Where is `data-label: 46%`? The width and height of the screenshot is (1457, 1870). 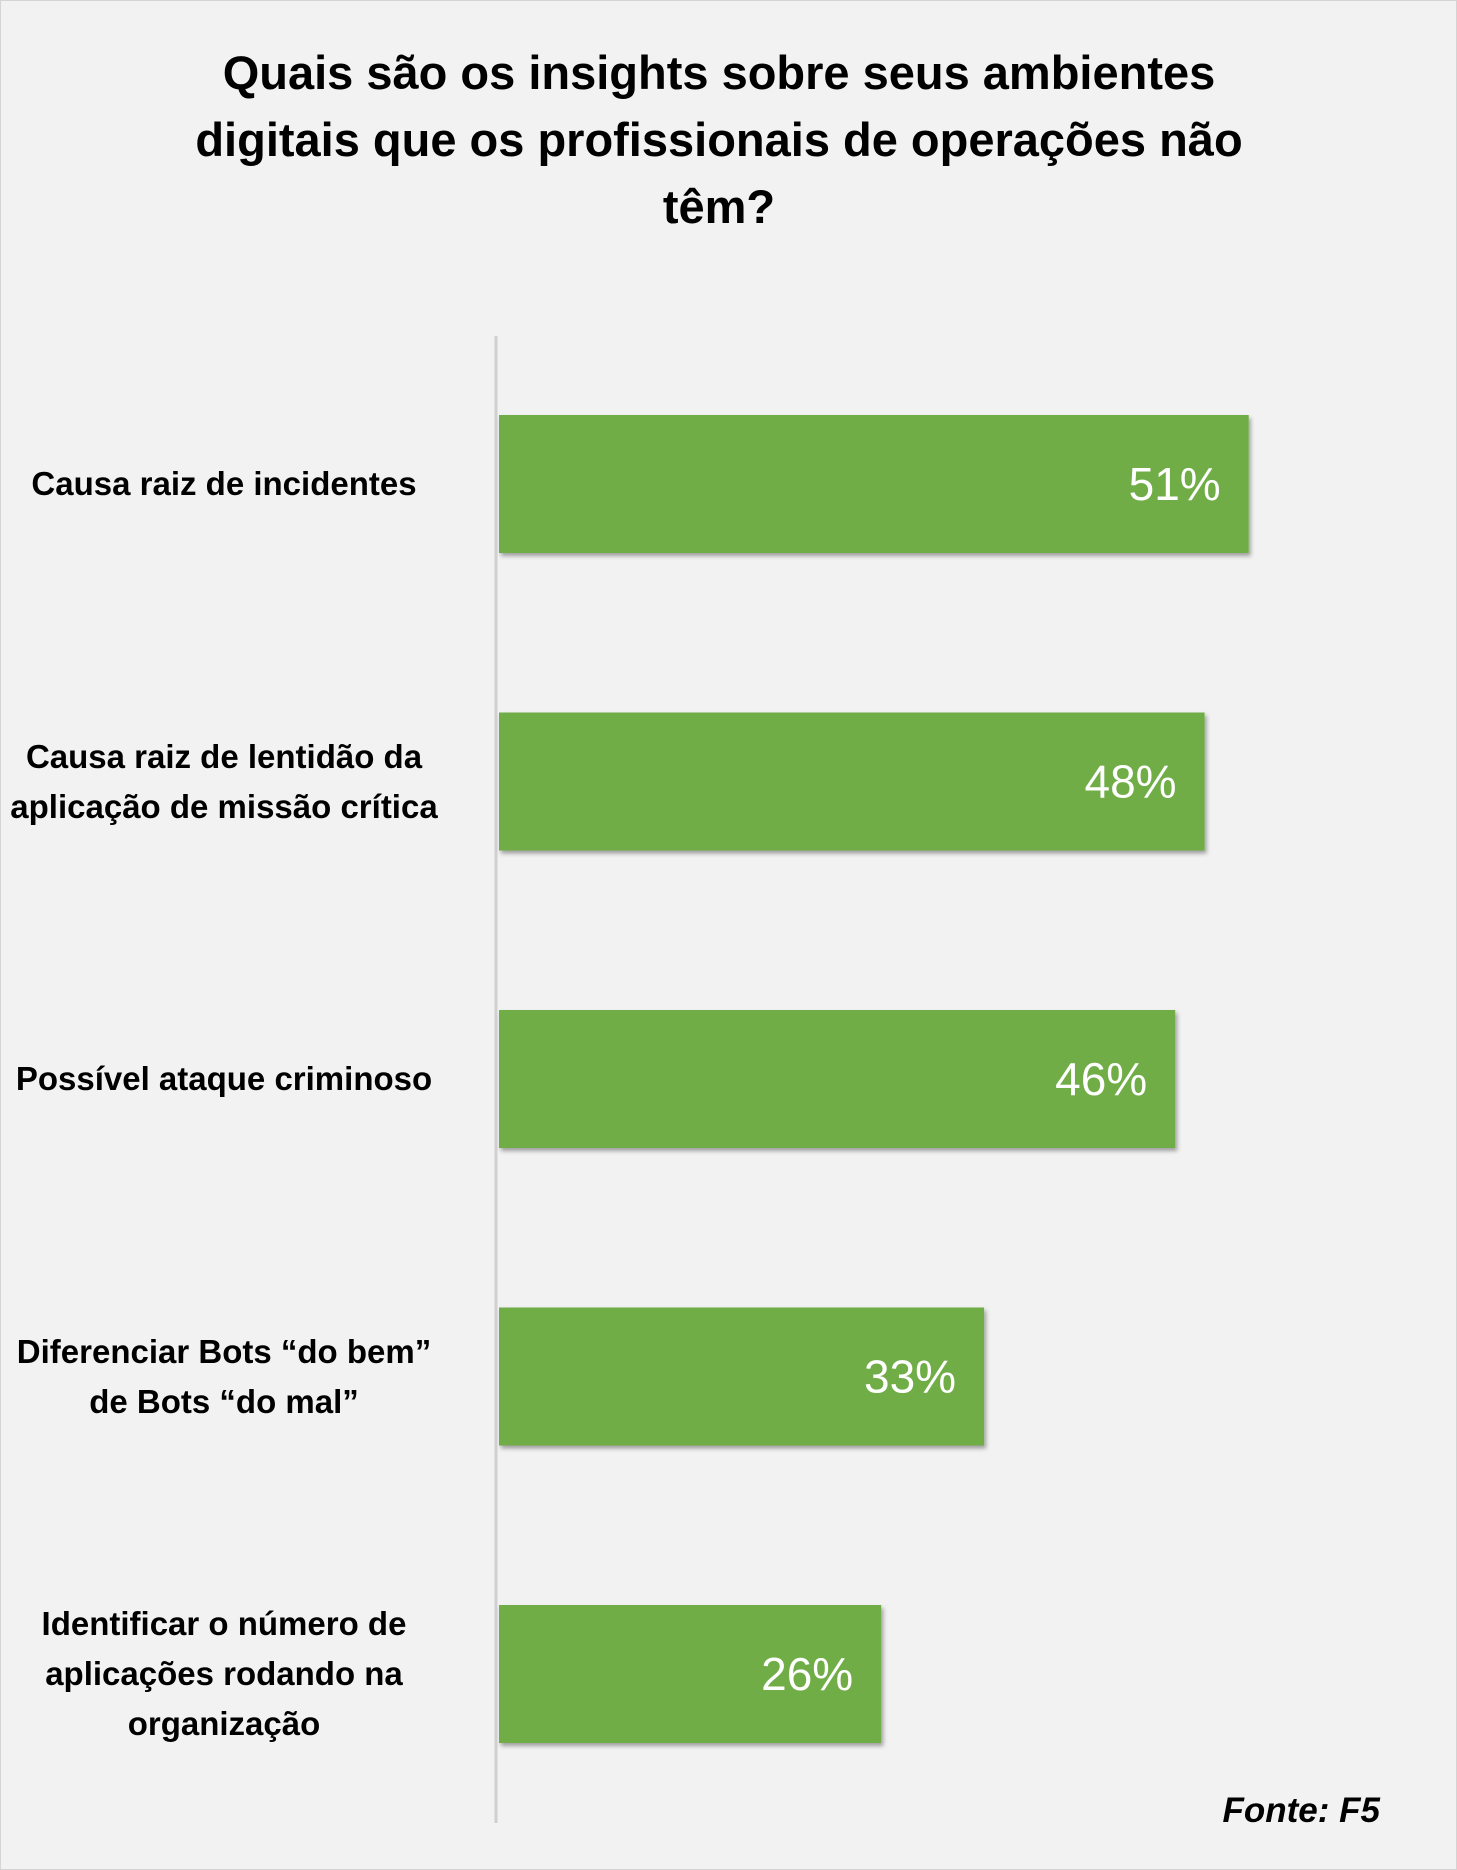 data-label: 46% is located at coordinates (1101, 1079).